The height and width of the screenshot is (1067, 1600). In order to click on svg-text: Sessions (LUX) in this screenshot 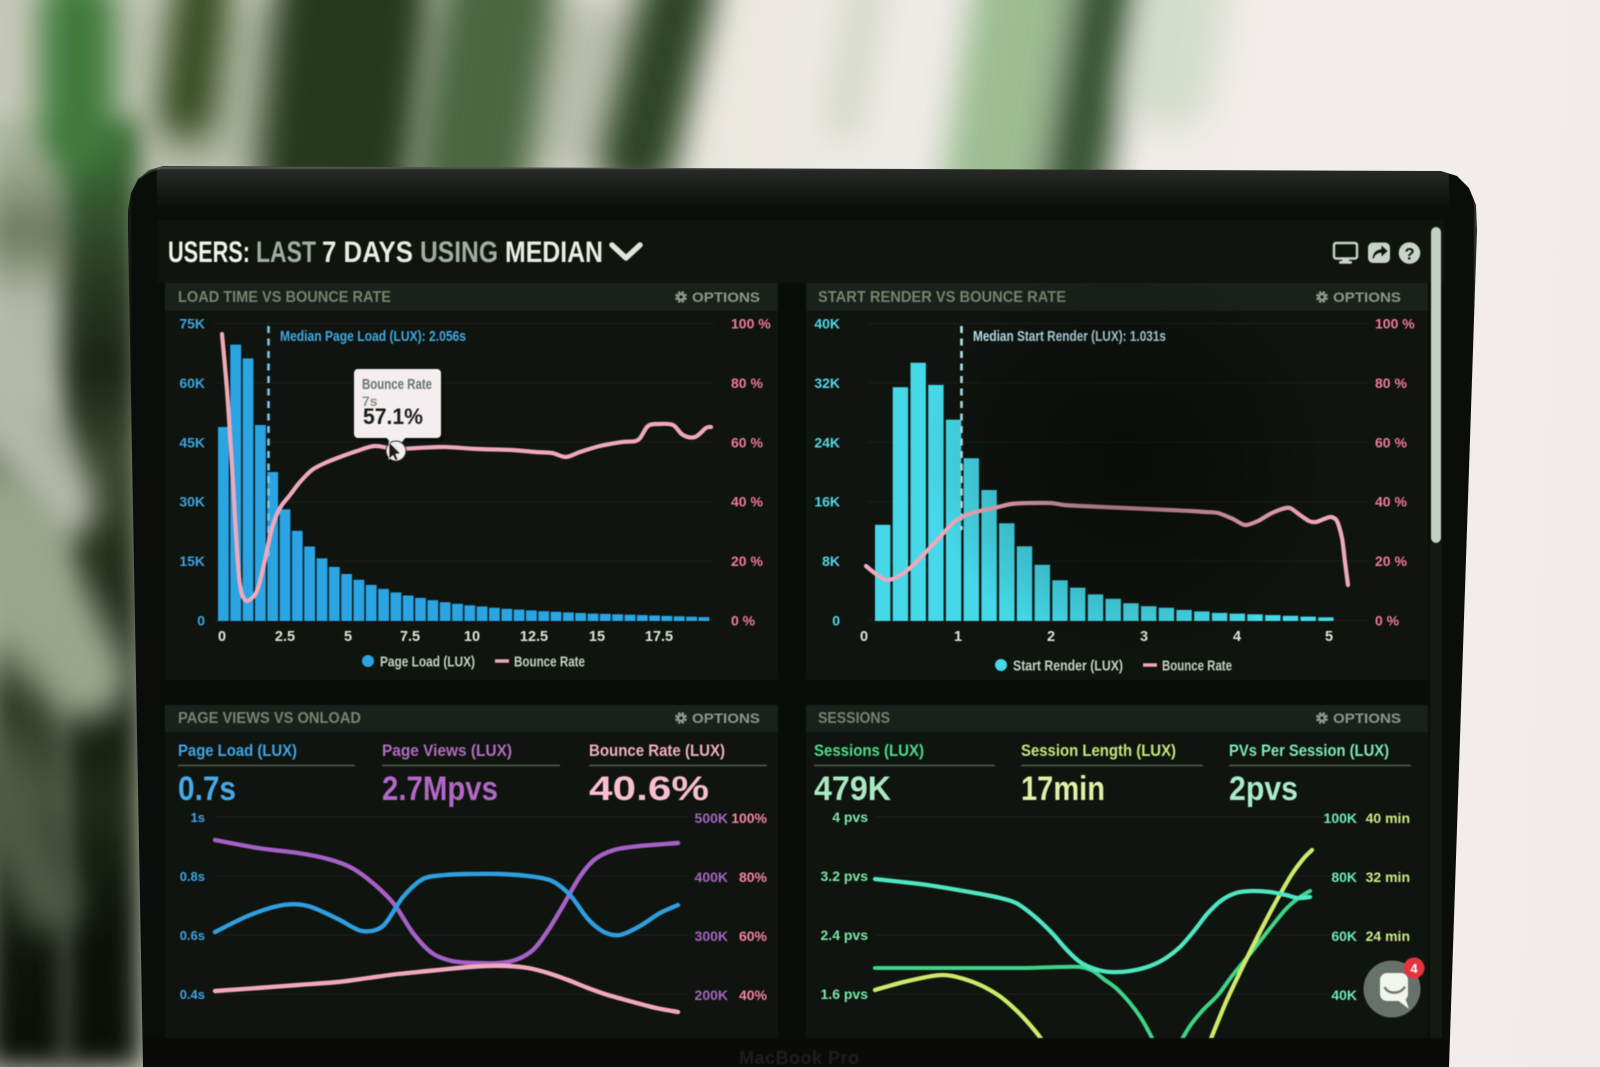, I will do `click(869, 751)`.